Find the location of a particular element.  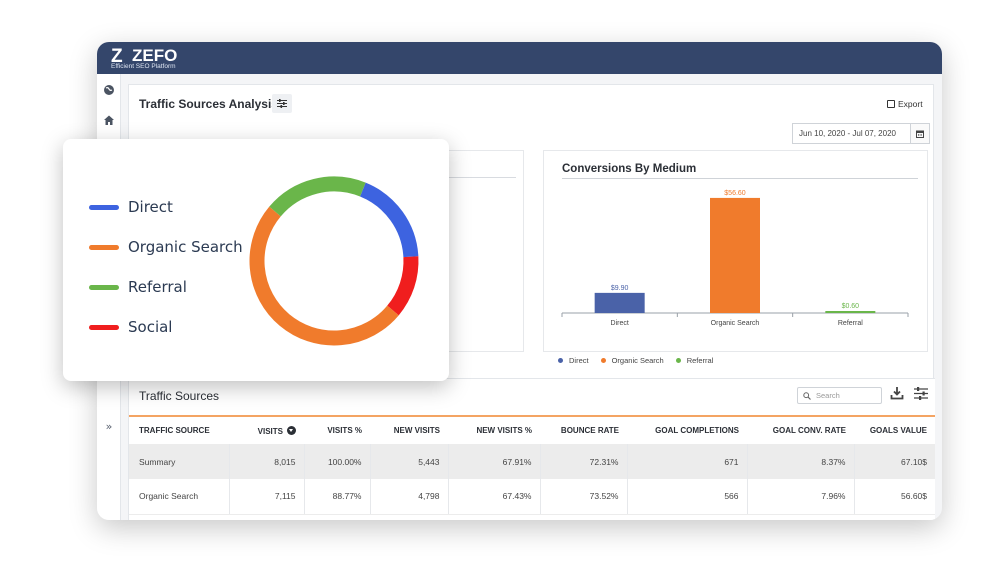

conversions-title: Conversions By Medium is located at coordinates (629, 169).